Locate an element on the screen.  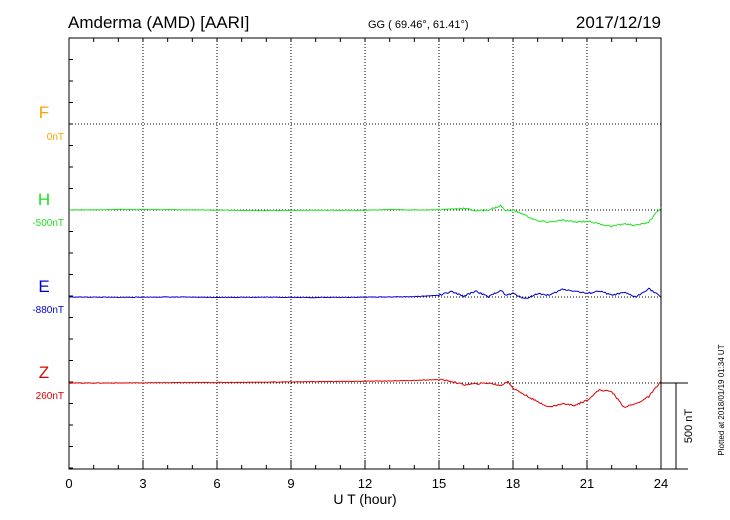
chart-date: 2017/12/19 is located at coordinates (618, 22).